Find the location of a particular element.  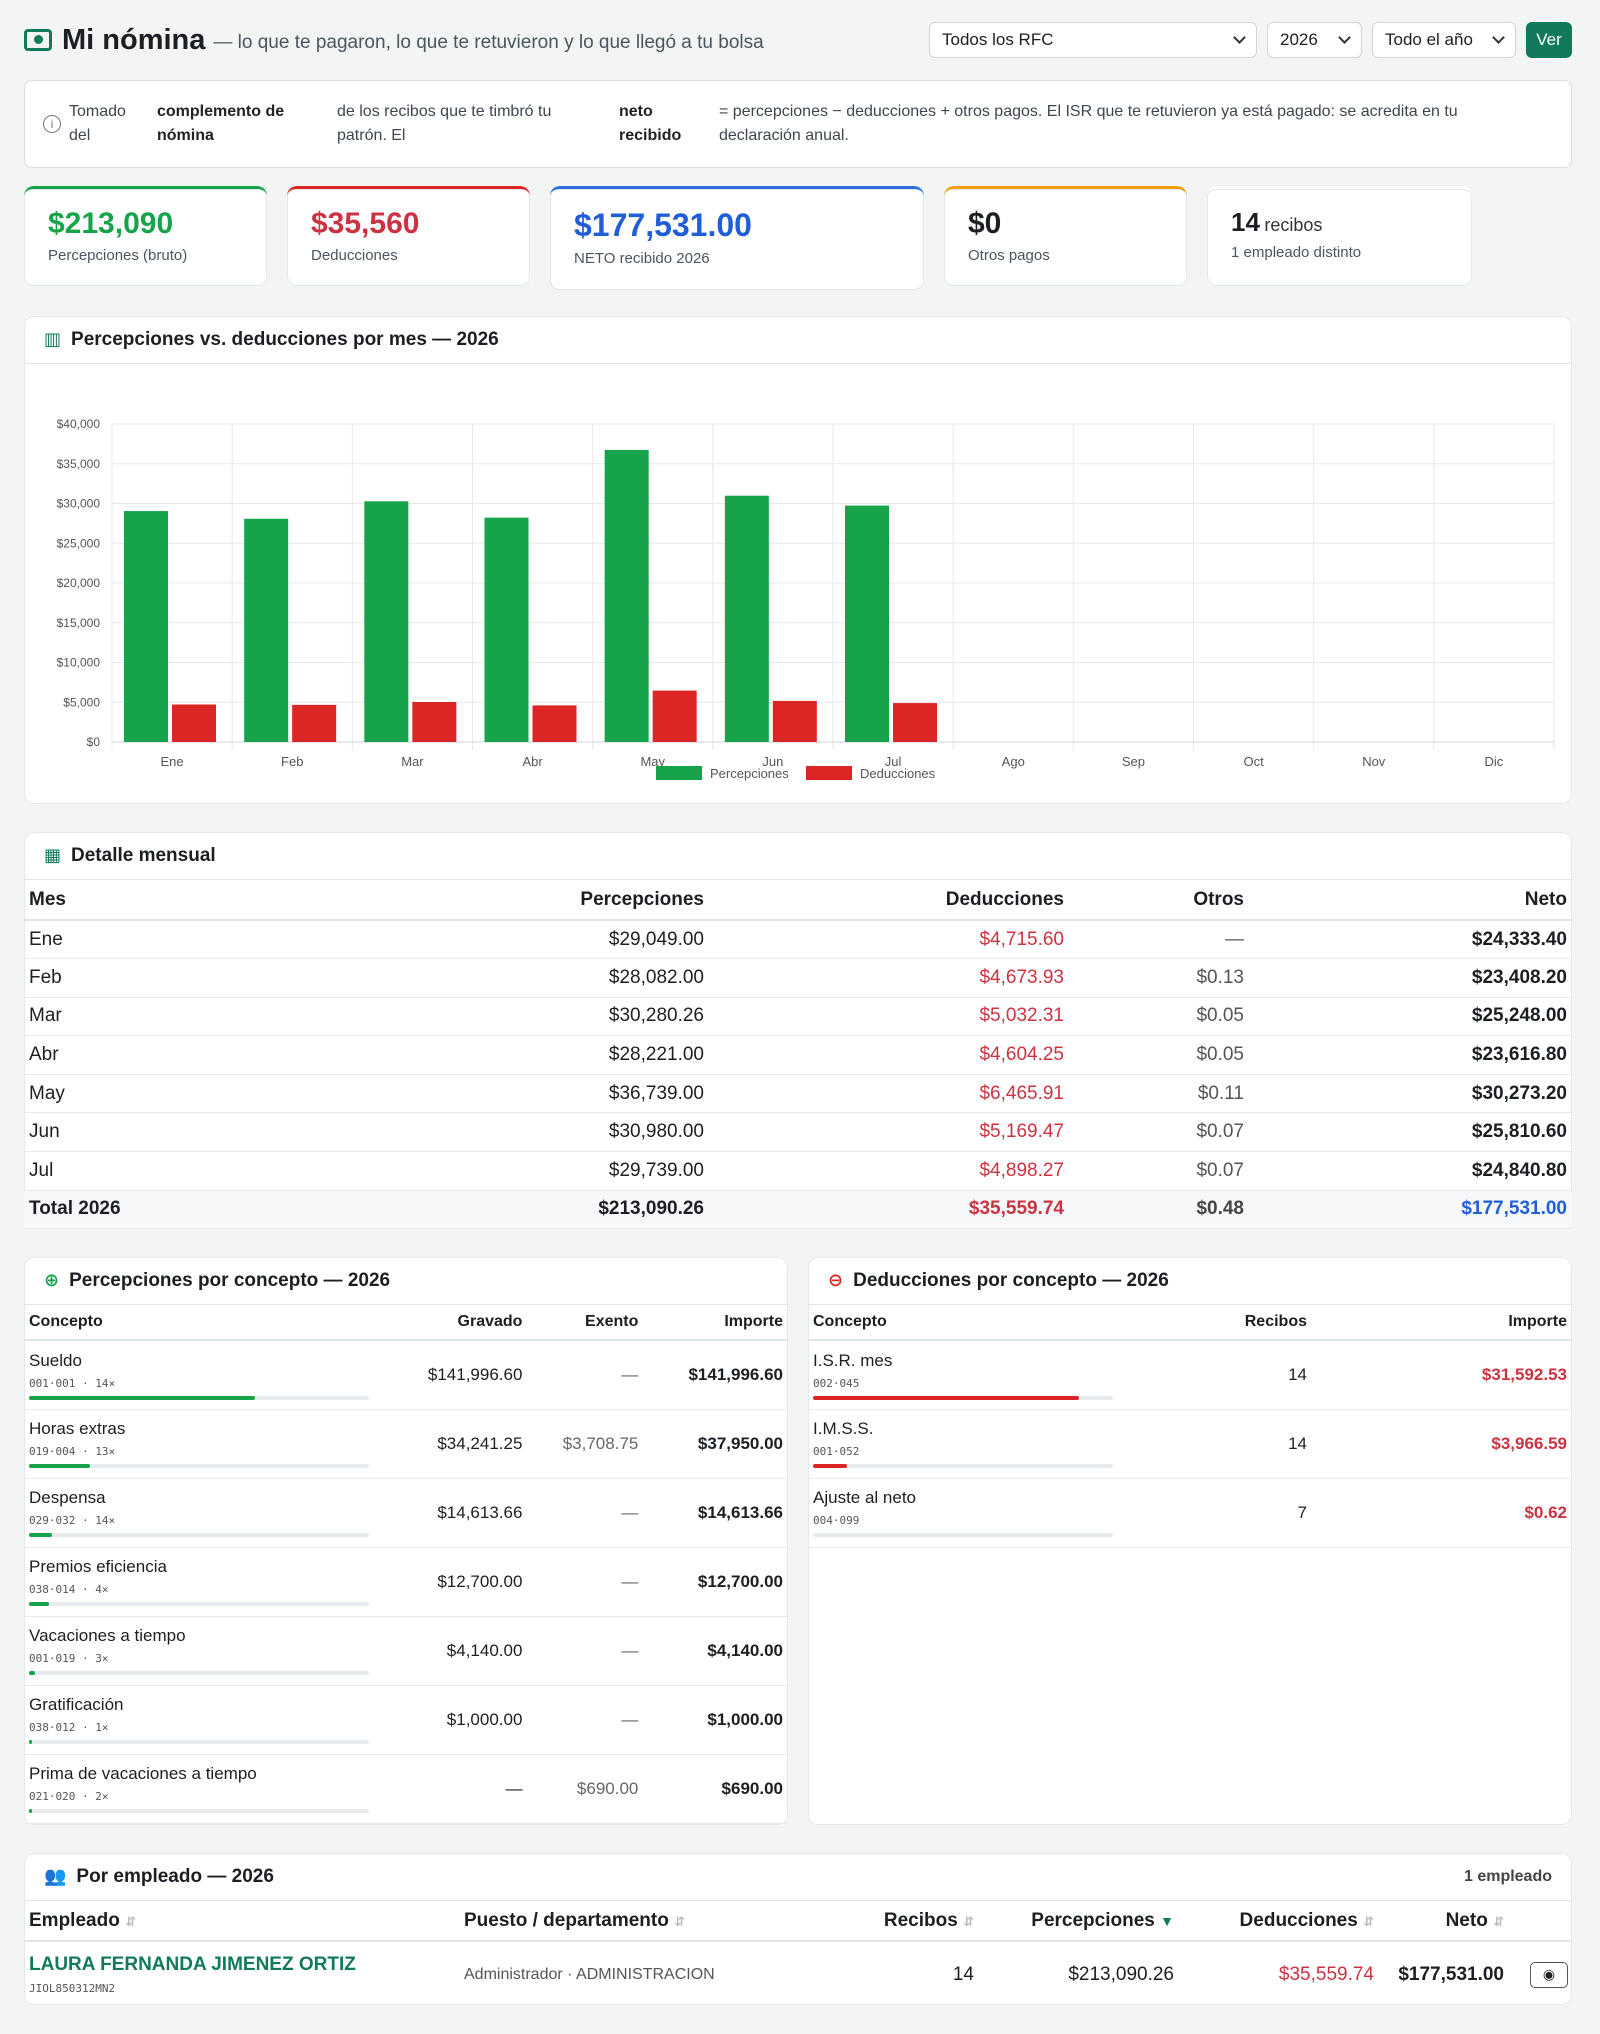

concept-row: Ajuste al neto 004·099 7 $0.62 is located at coordinates (1190, 1513).